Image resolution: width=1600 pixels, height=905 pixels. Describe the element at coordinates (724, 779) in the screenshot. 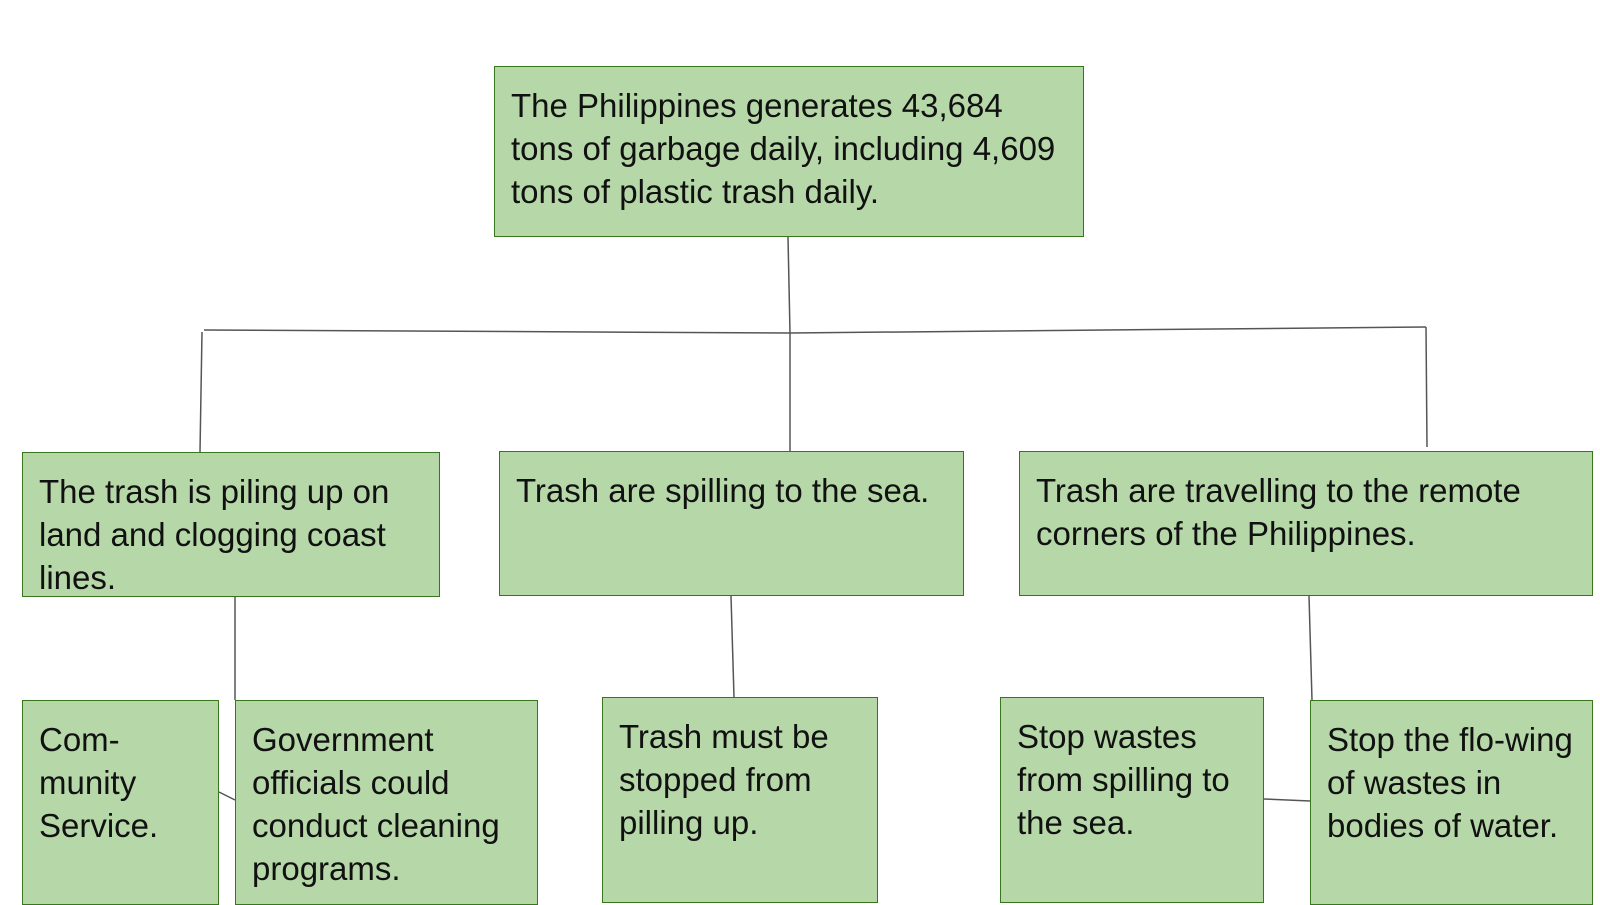

I see `node-stop-piling-text: Trash must be stopped from pilling up.` at that location.